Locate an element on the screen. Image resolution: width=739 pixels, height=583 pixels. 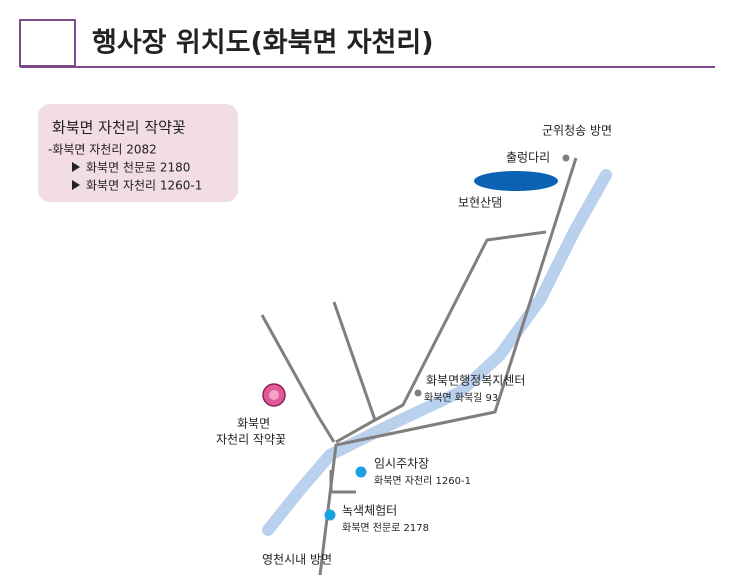
map-label: 영천시내 방면 is located at coordinates (297, 559).